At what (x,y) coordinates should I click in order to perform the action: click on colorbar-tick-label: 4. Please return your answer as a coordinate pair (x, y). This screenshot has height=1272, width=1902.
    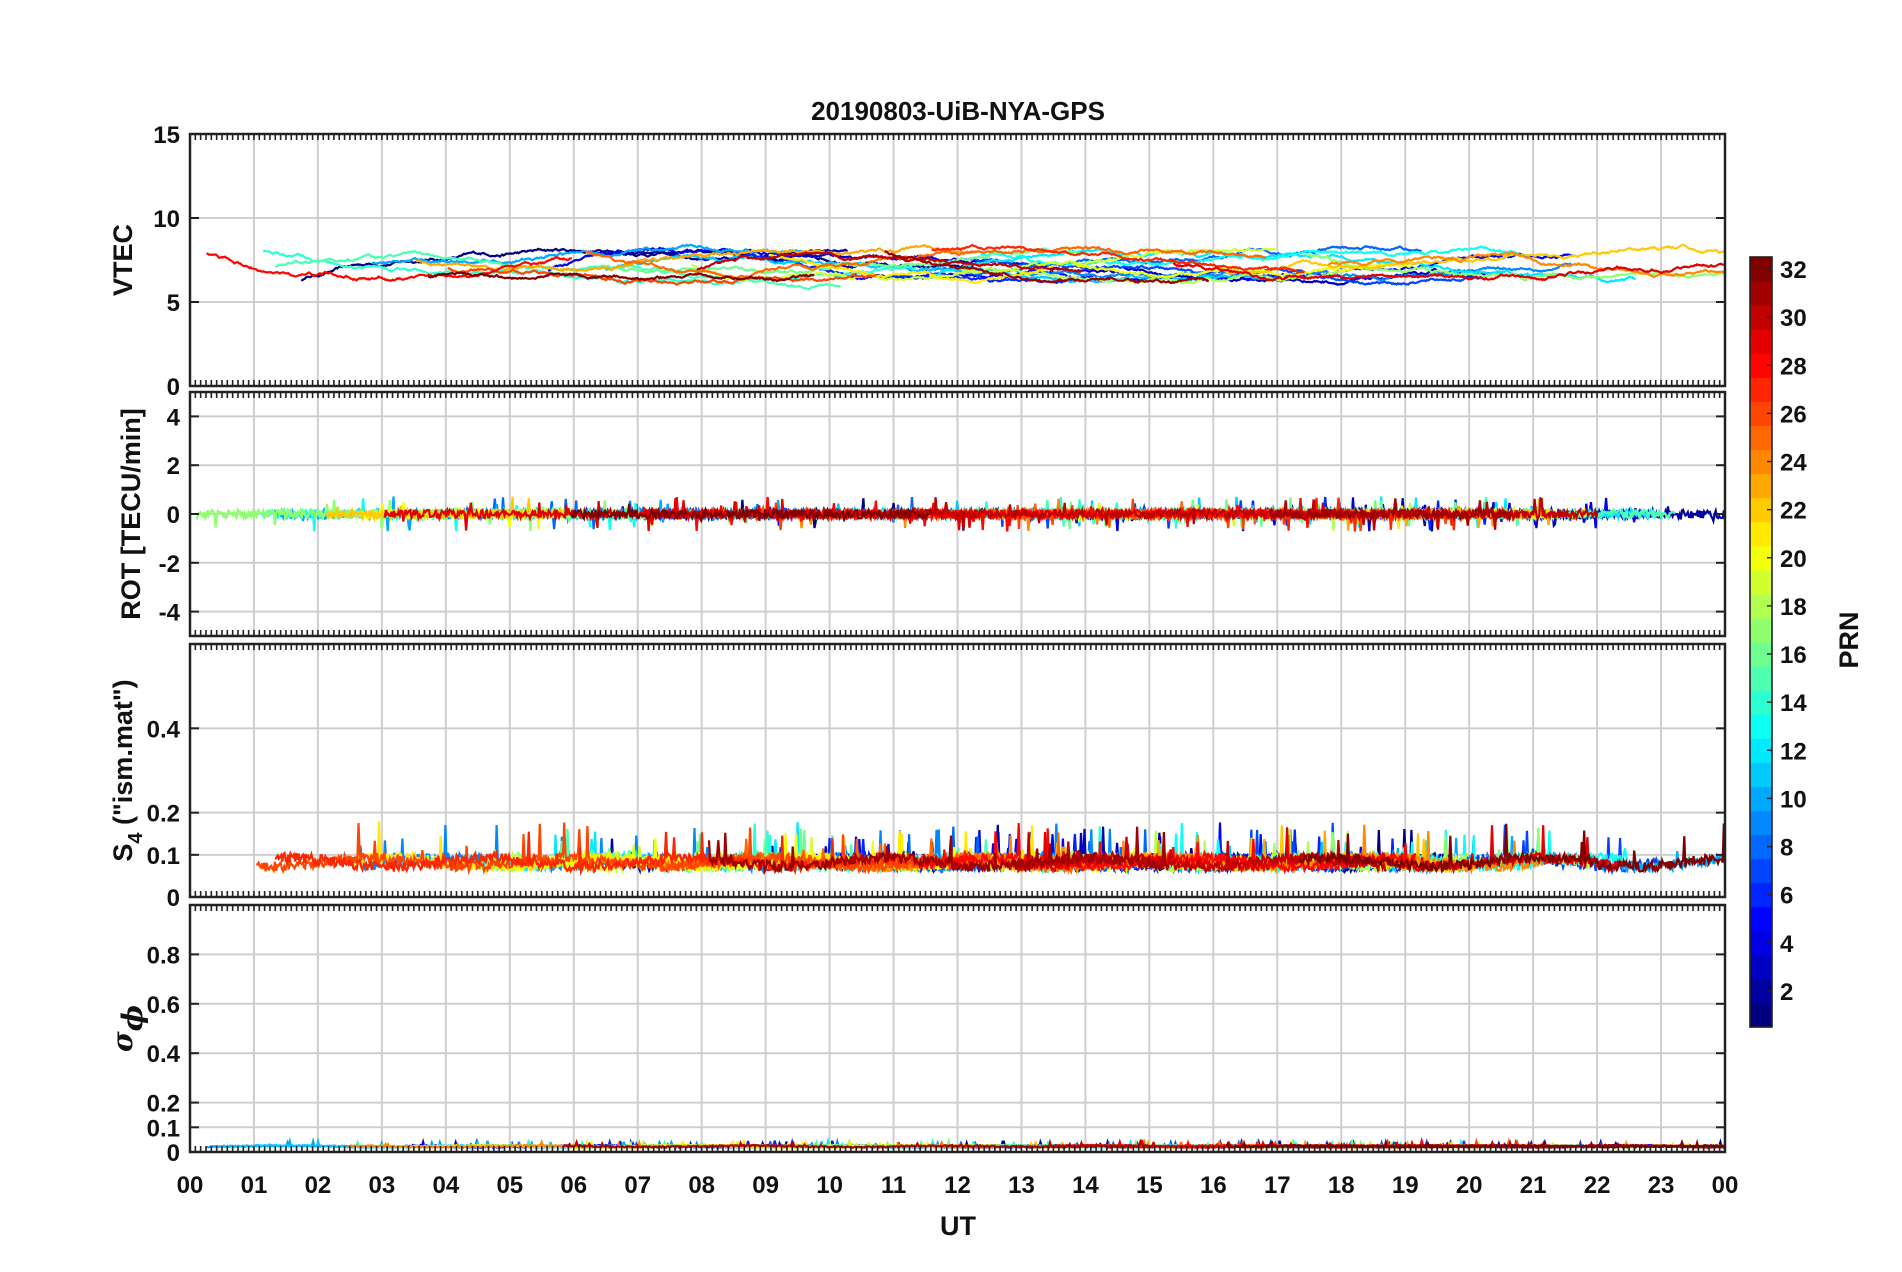
    Looking at the image, I should click on (1787, 944).